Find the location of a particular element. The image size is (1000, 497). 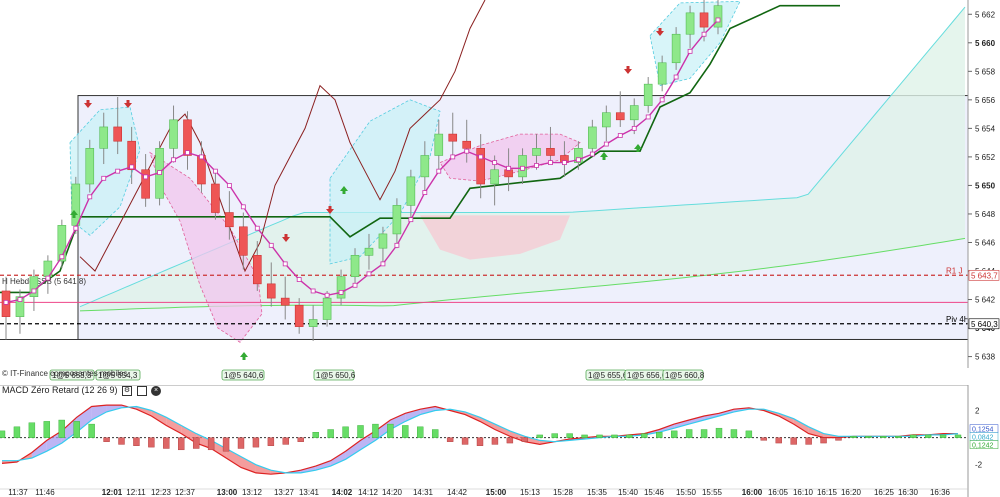

trade-annotation-label: 1@5 660,8 is located at coordinates (685, 375).